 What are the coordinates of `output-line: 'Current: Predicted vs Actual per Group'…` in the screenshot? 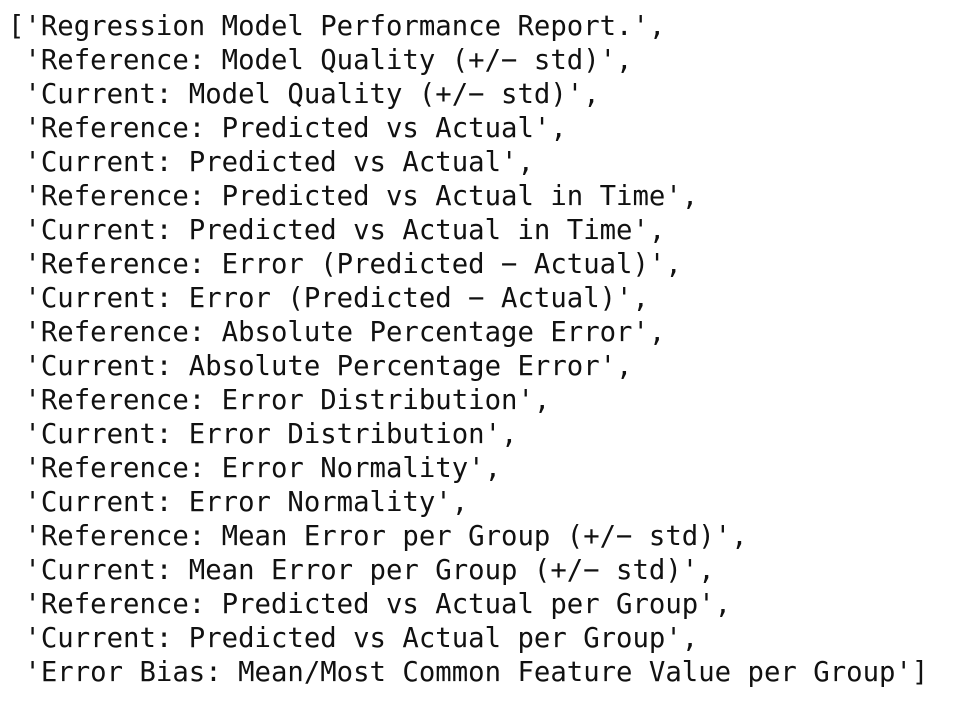 It's located at (353, 638).